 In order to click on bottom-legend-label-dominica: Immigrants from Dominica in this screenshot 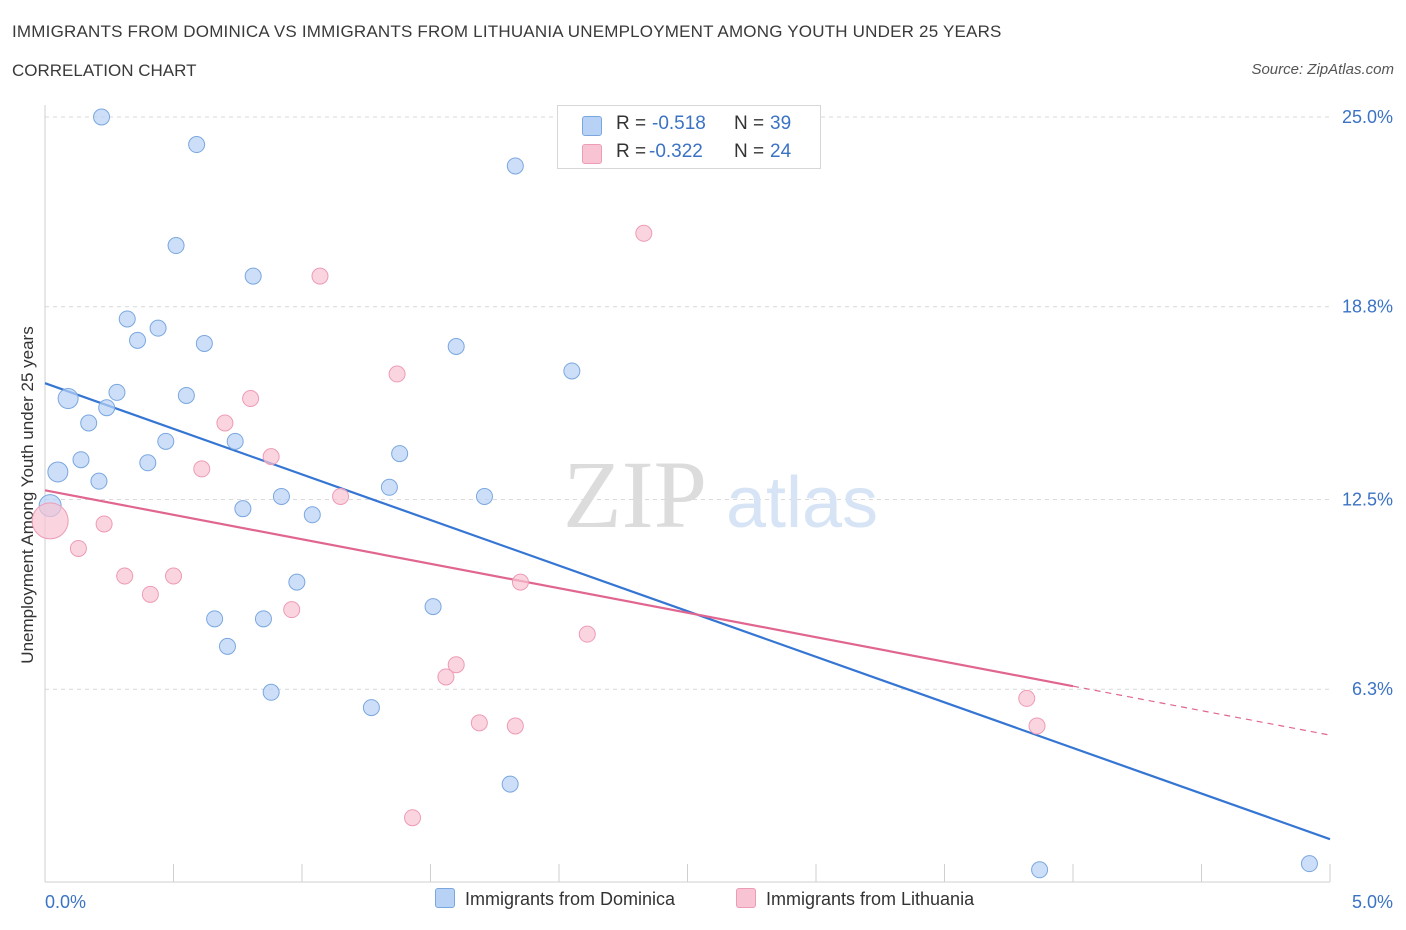, I will do `click(570, 899)`.